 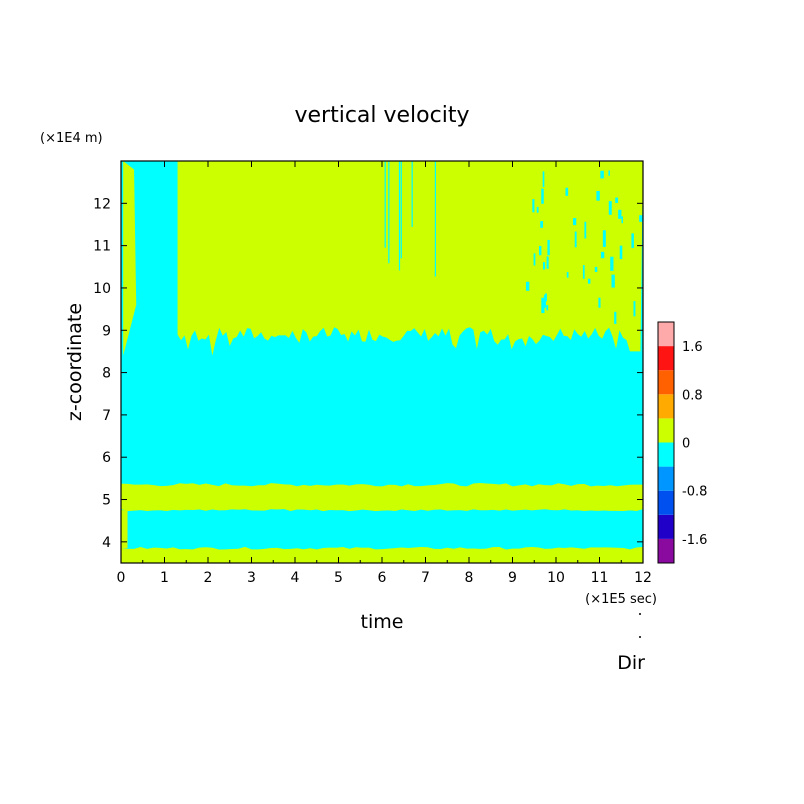 I want to click on y-unit-label: (×1E4 m), so click(x=71, y=138).